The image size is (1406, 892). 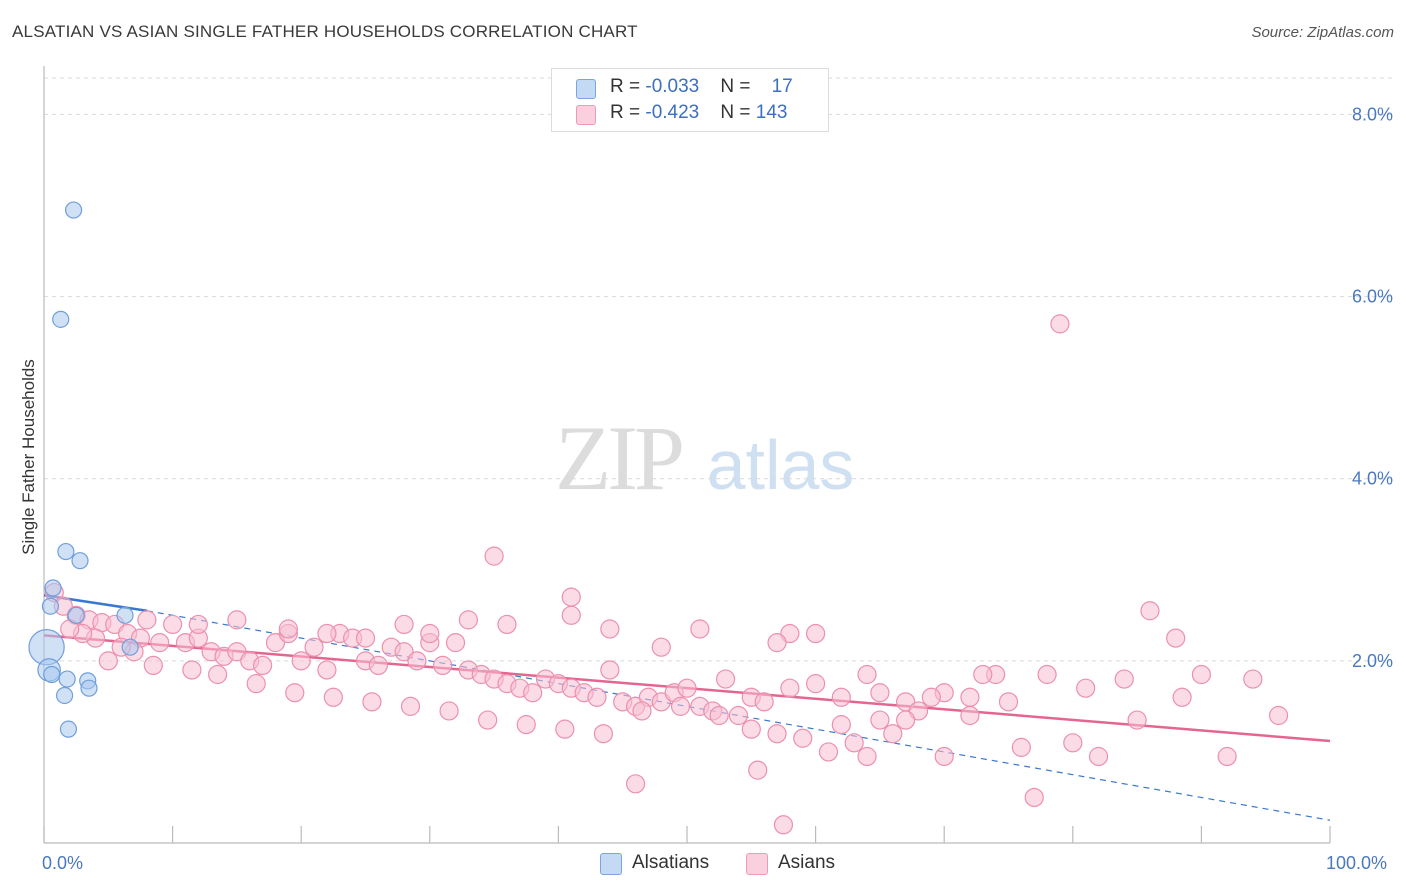 I want to click on source-label: Source: ZipAtlas.com, so click(x=1322, y=32).